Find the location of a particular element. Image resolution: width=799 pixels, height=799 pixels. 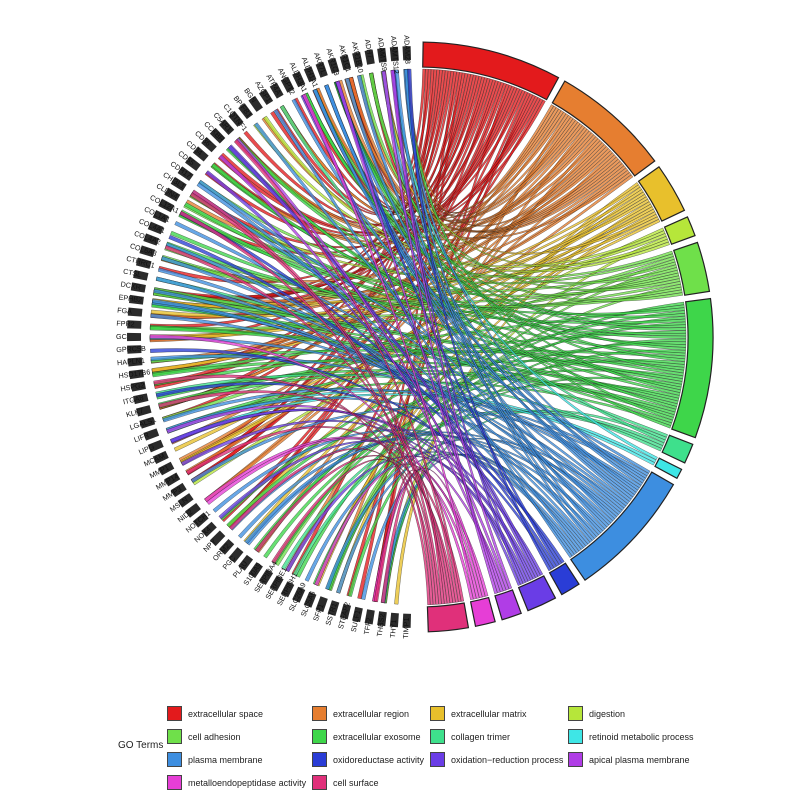

legend-label: cell surface is located at coordinates (356, 782).